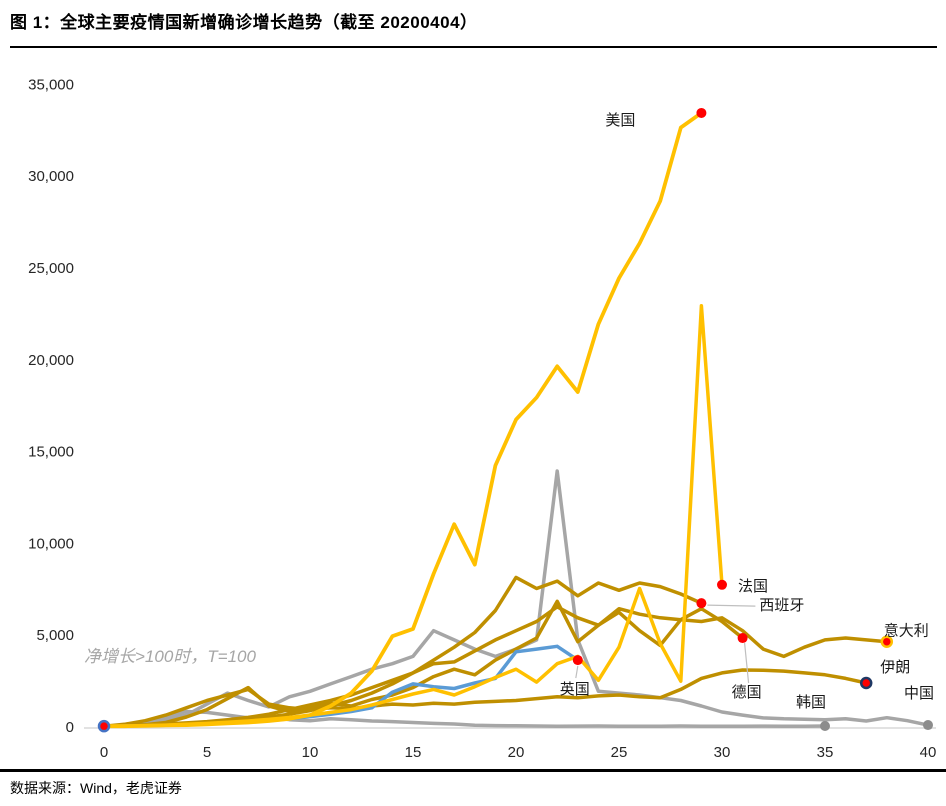 The width and height of the screenshot is (946, 806). What do you see at coordinates (928, 752) in the screenshot?
I see `x-tick-label: 40` at bounding box center [928, 752].